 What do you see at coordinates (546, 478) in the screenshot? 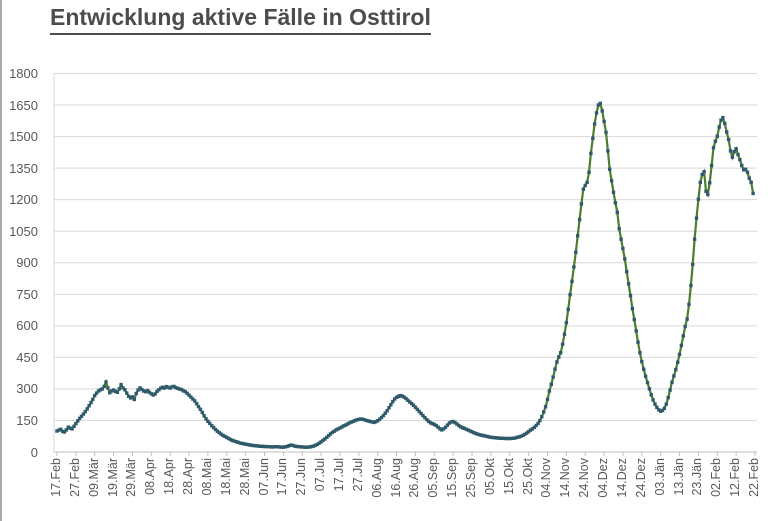
I see `x-tick-label-04.Nov: 04.Nov` at bounding box center [546, 478].